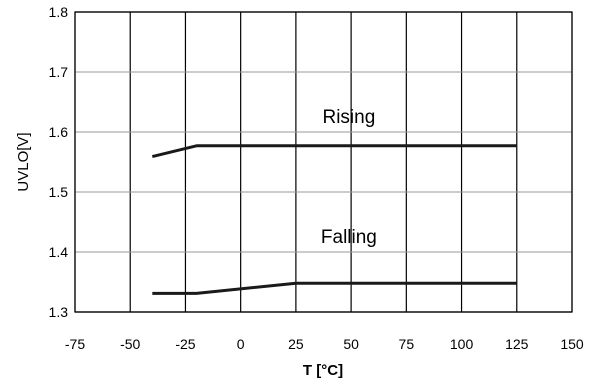  Describe the element at coordinates (334, 288) in the screenshot. I see `falling-series-line` at that location.